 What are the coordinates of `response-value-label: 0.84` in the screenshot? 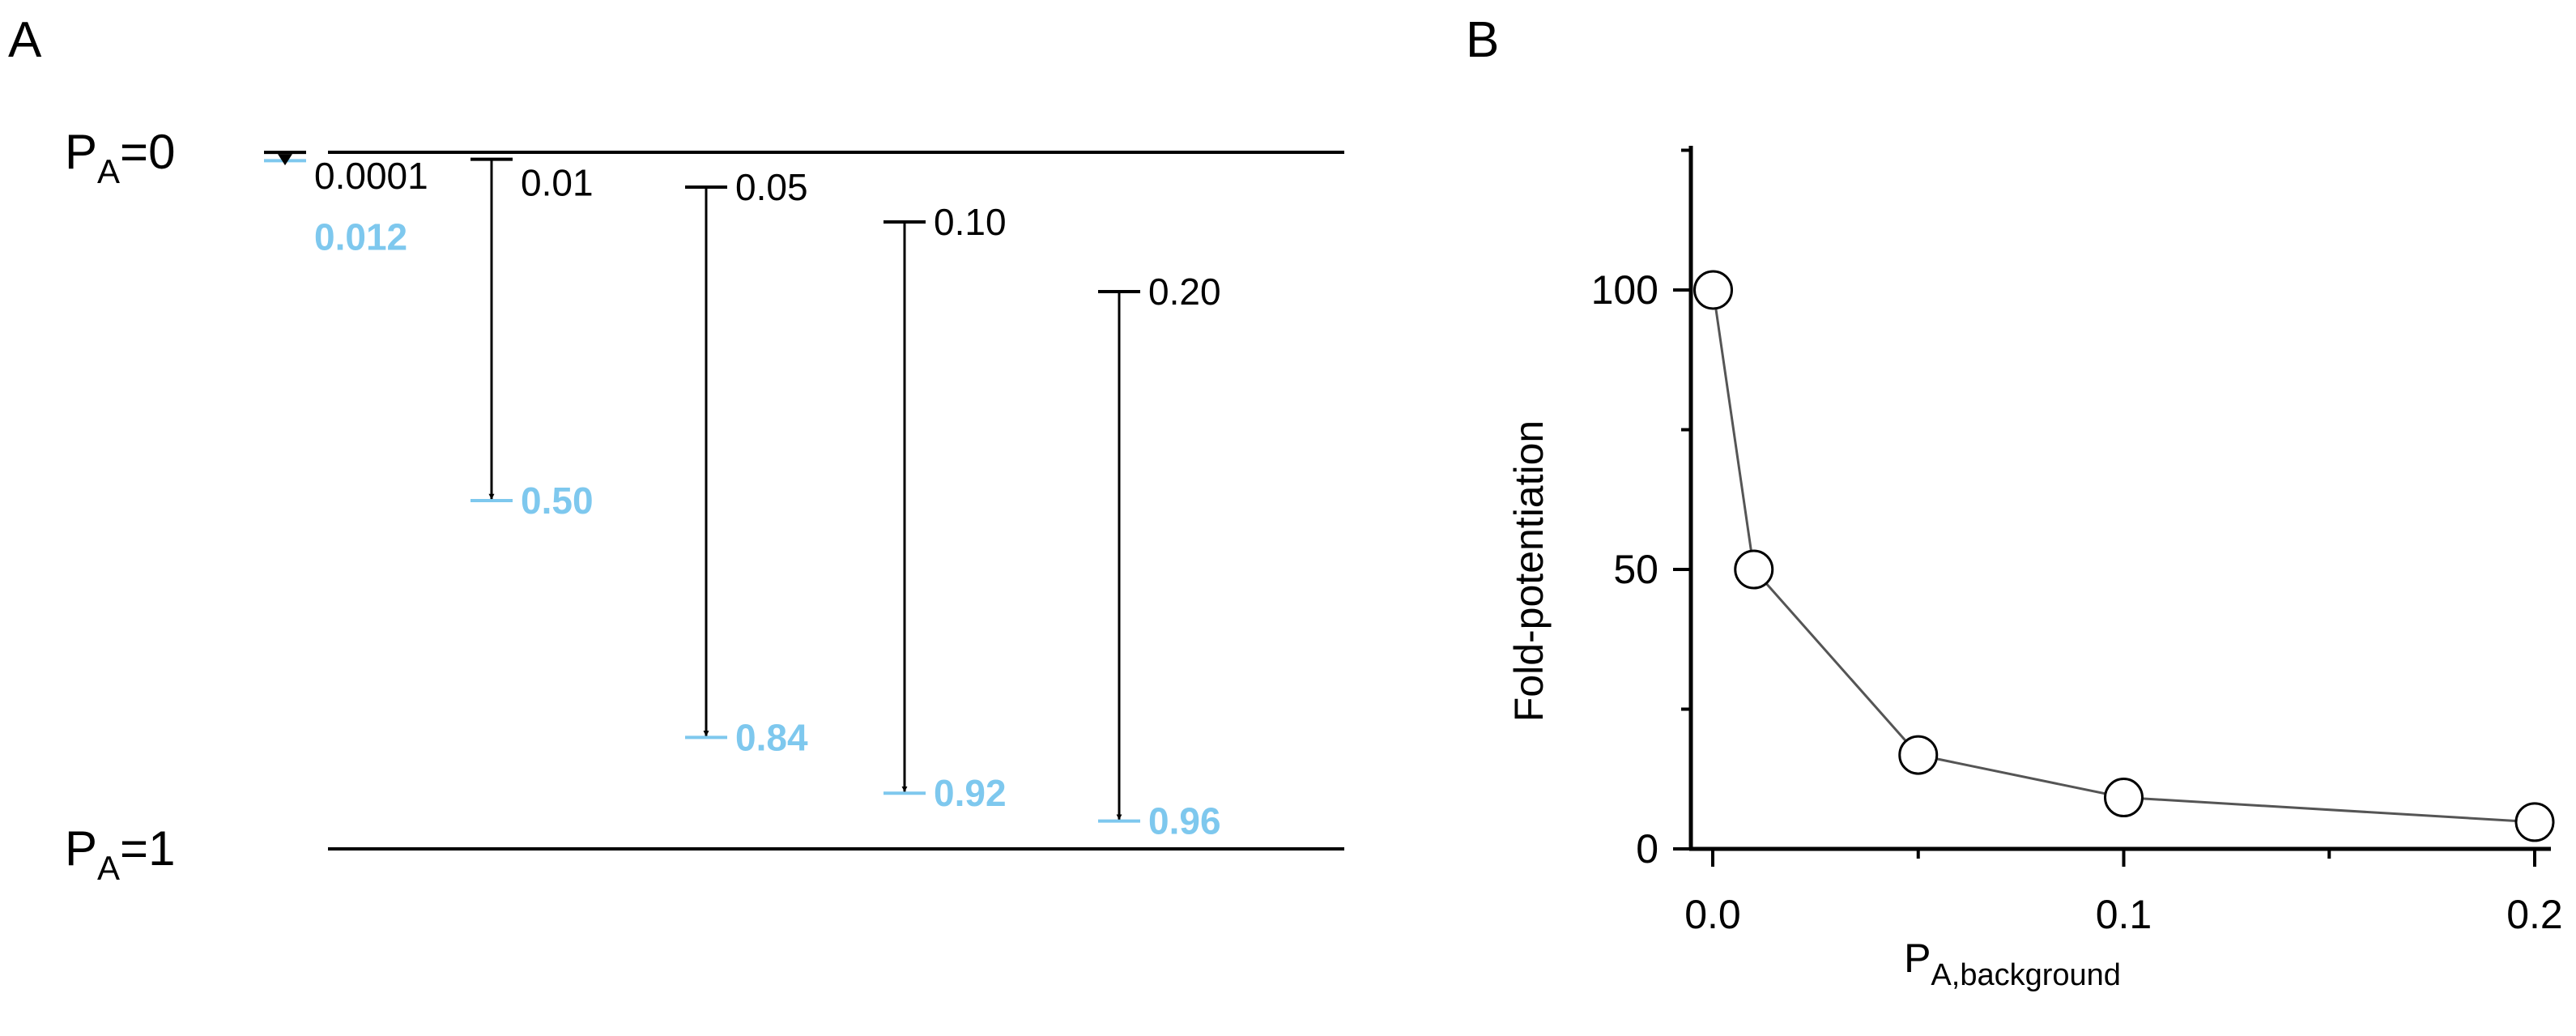 It's located at (771, 737).